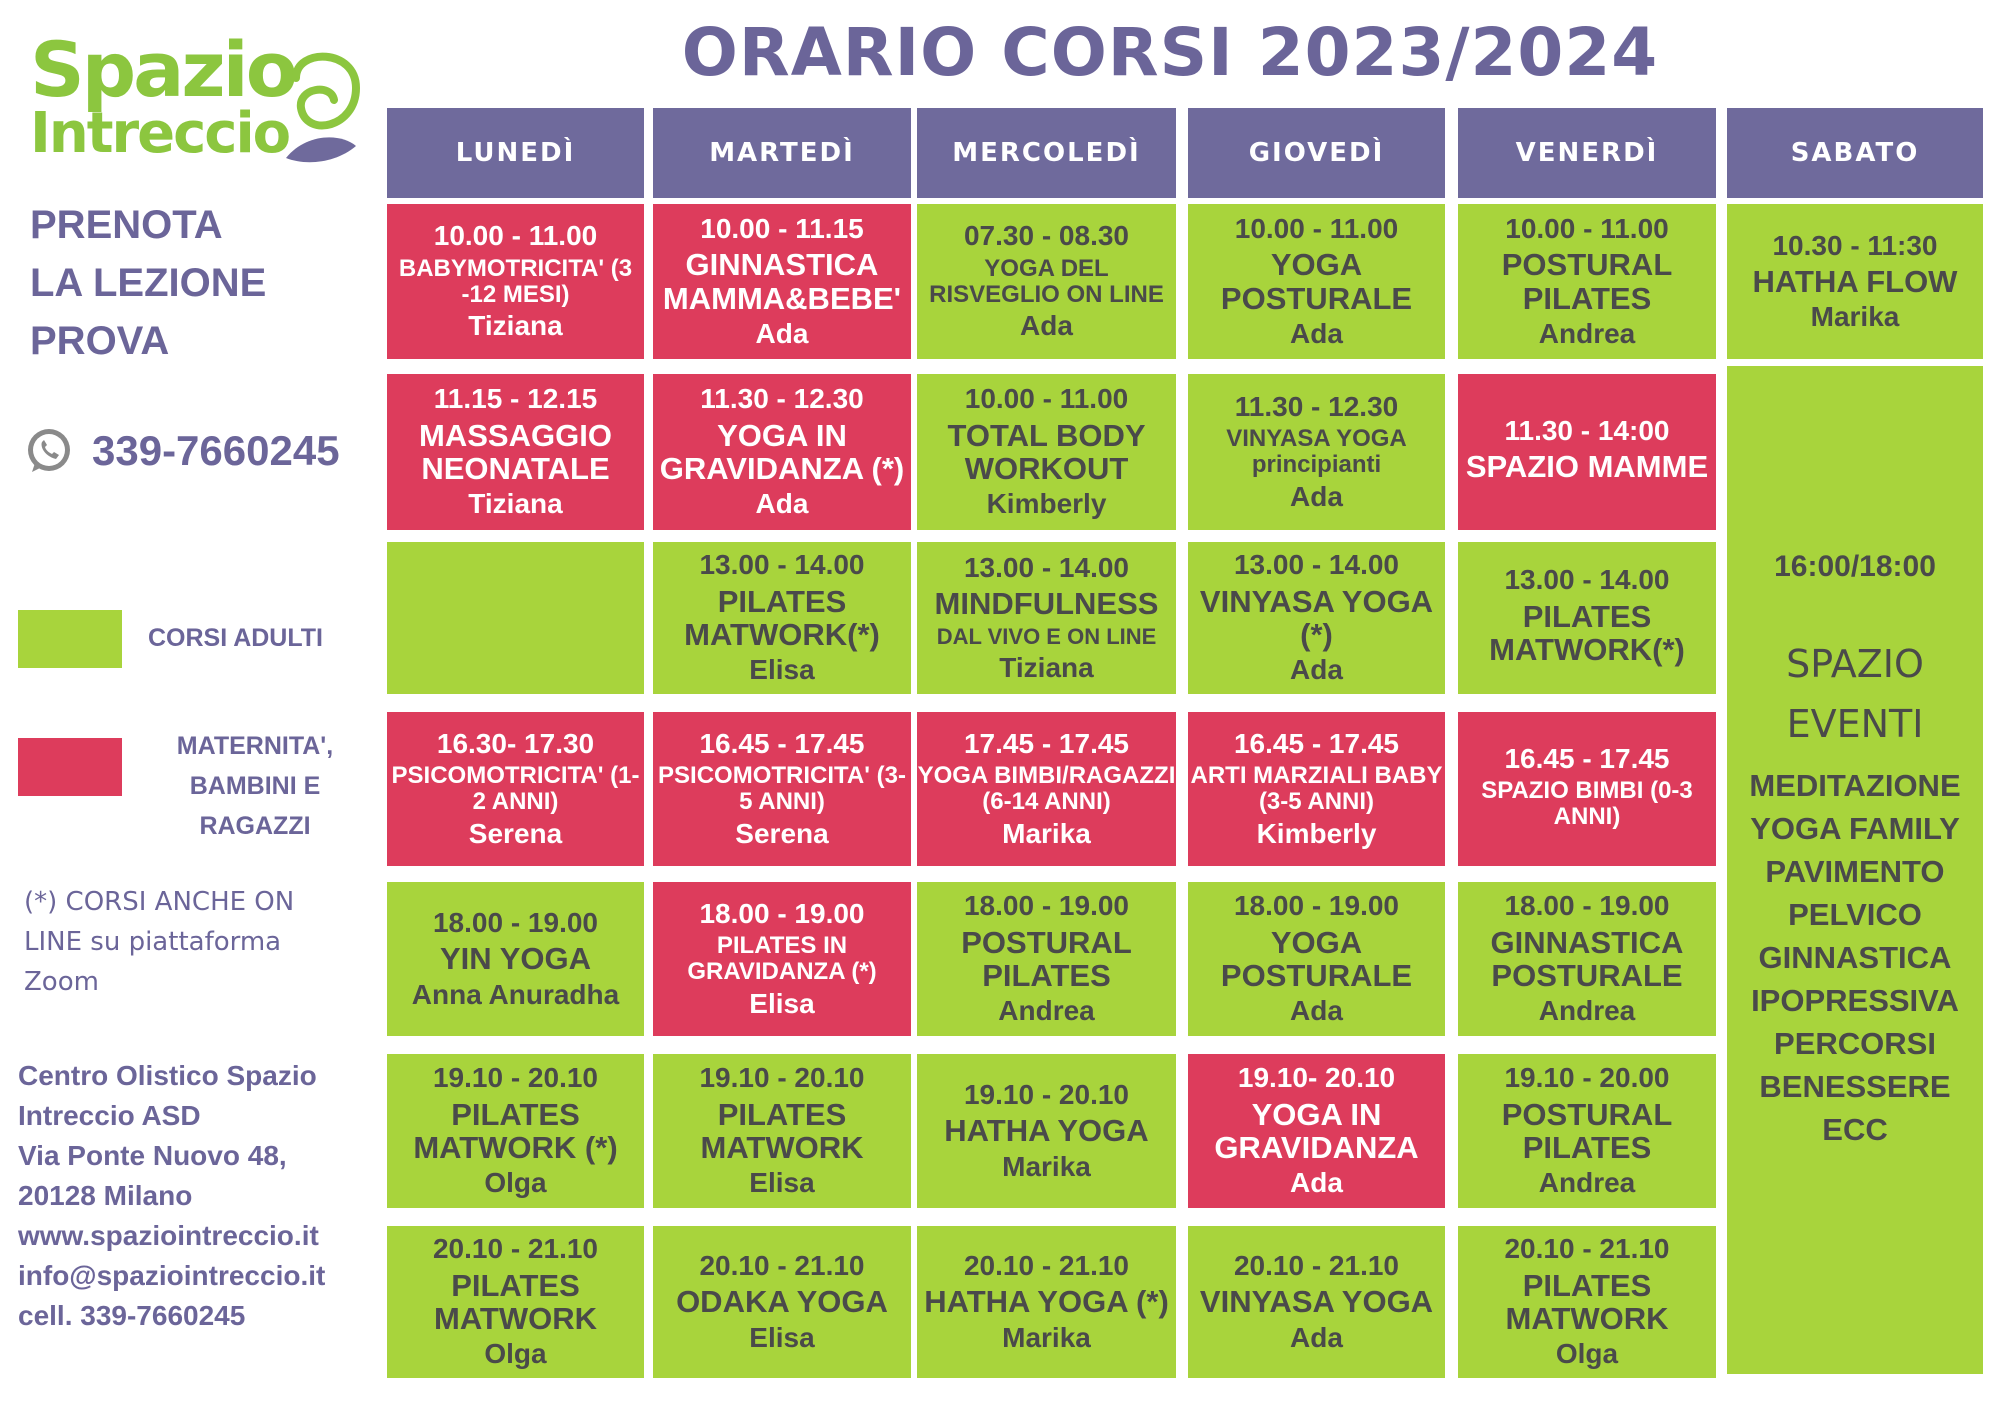 The height and width of the screenshot is (1414, 2000). Describe the element at coordinates (168, 1235) in the screenshot. I see `website-link: www.spaziointreccio.it` at that location.